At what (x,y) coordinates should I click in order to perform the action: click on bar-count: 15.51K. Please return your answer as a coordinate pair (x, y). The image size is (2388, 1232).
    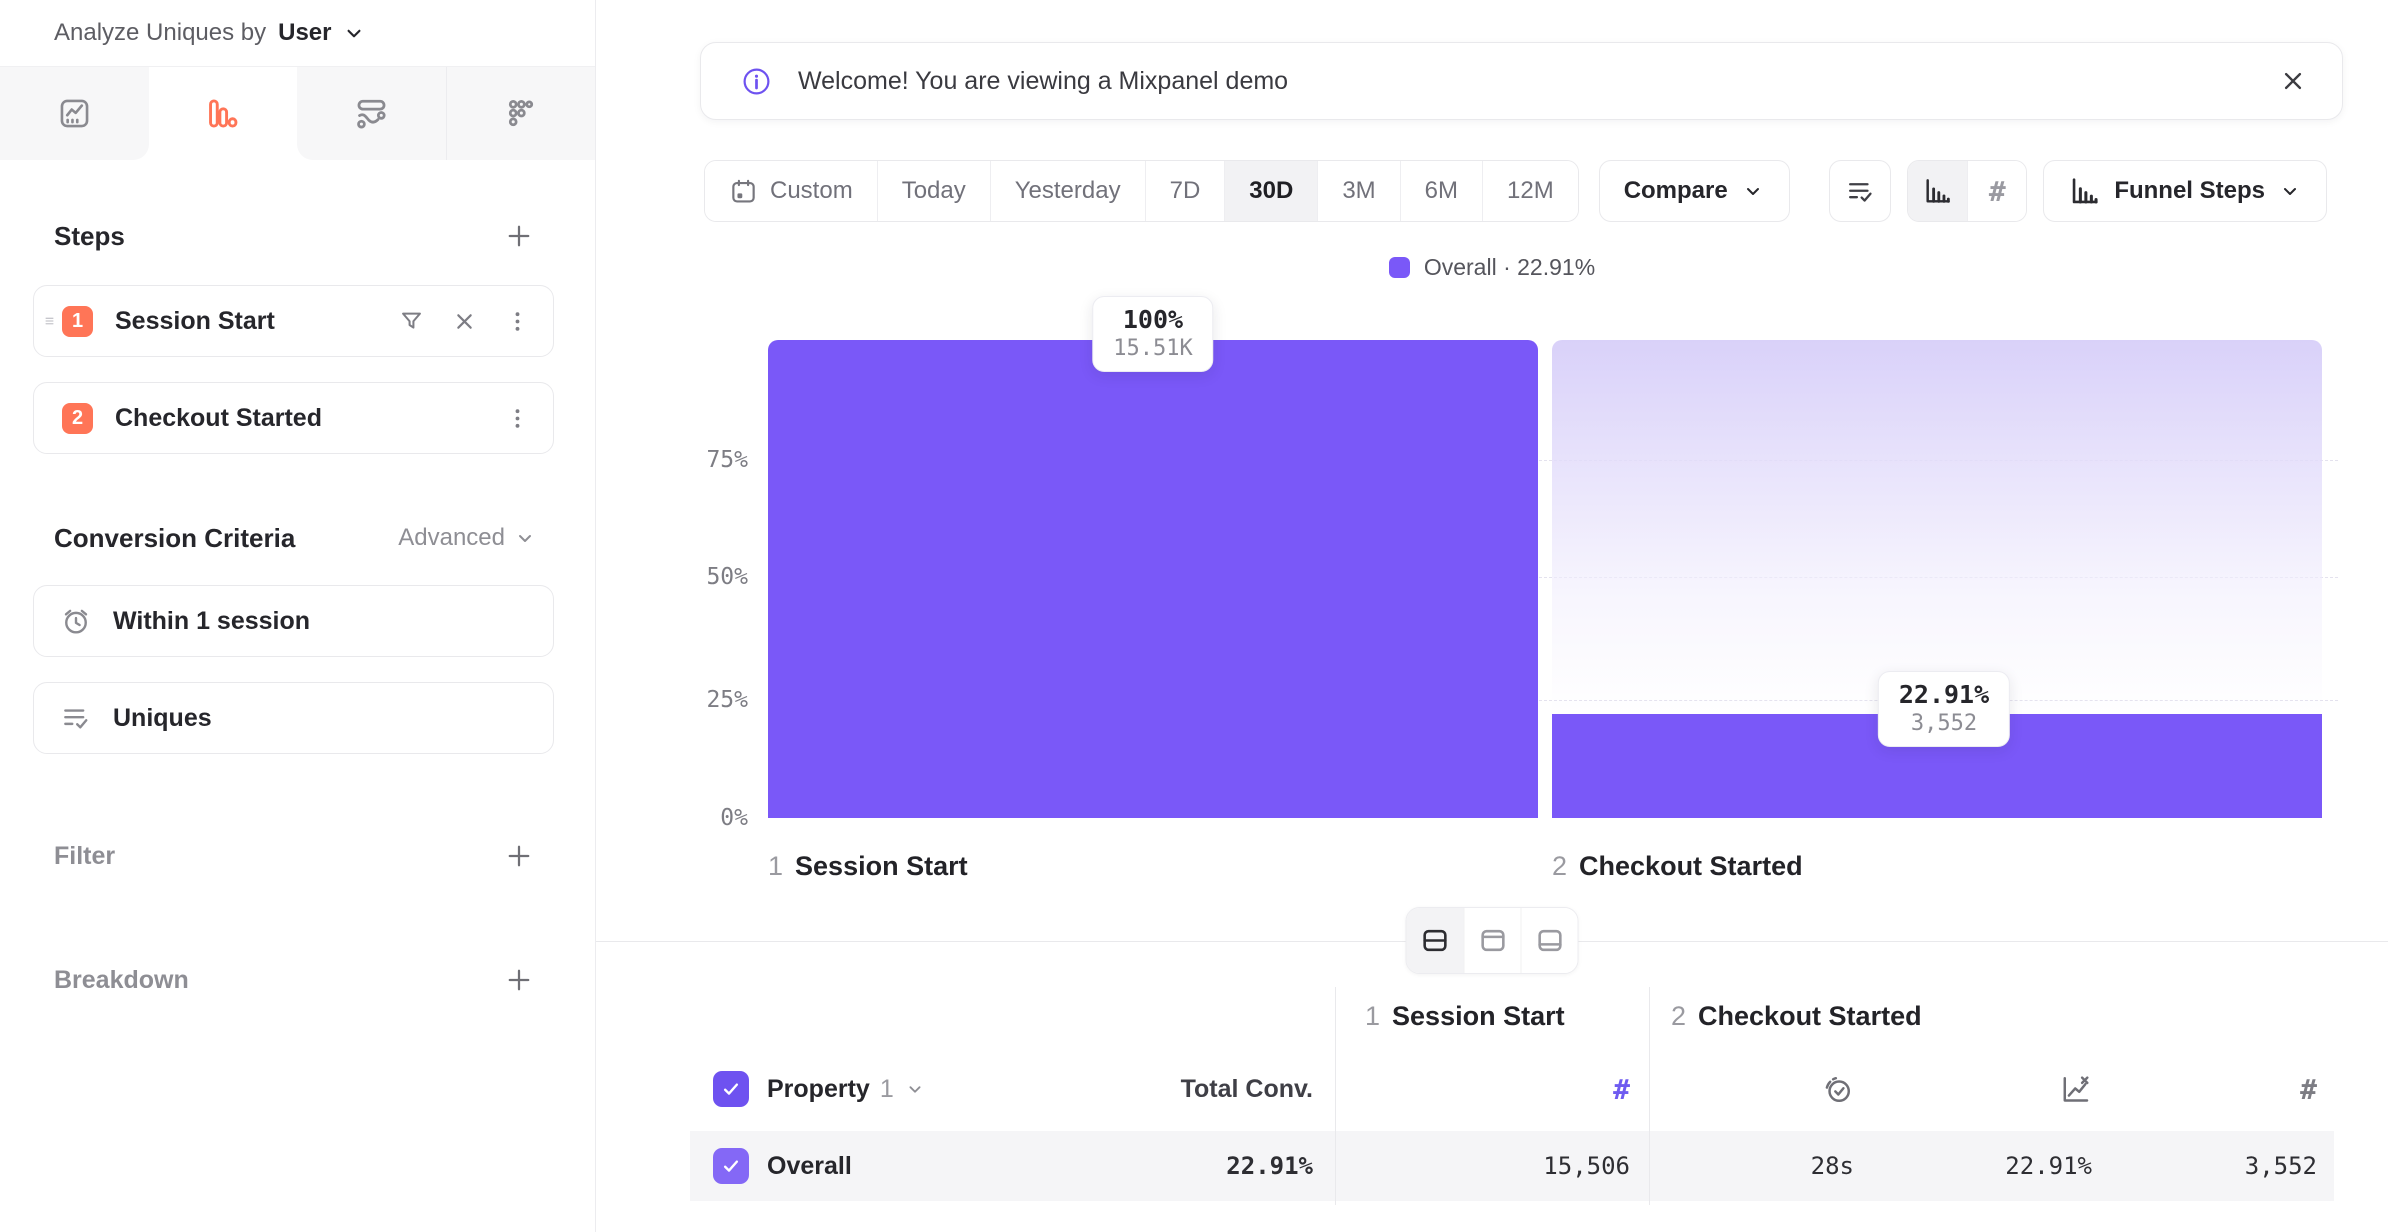
    Looking at the image, I should click on (1153, 348).